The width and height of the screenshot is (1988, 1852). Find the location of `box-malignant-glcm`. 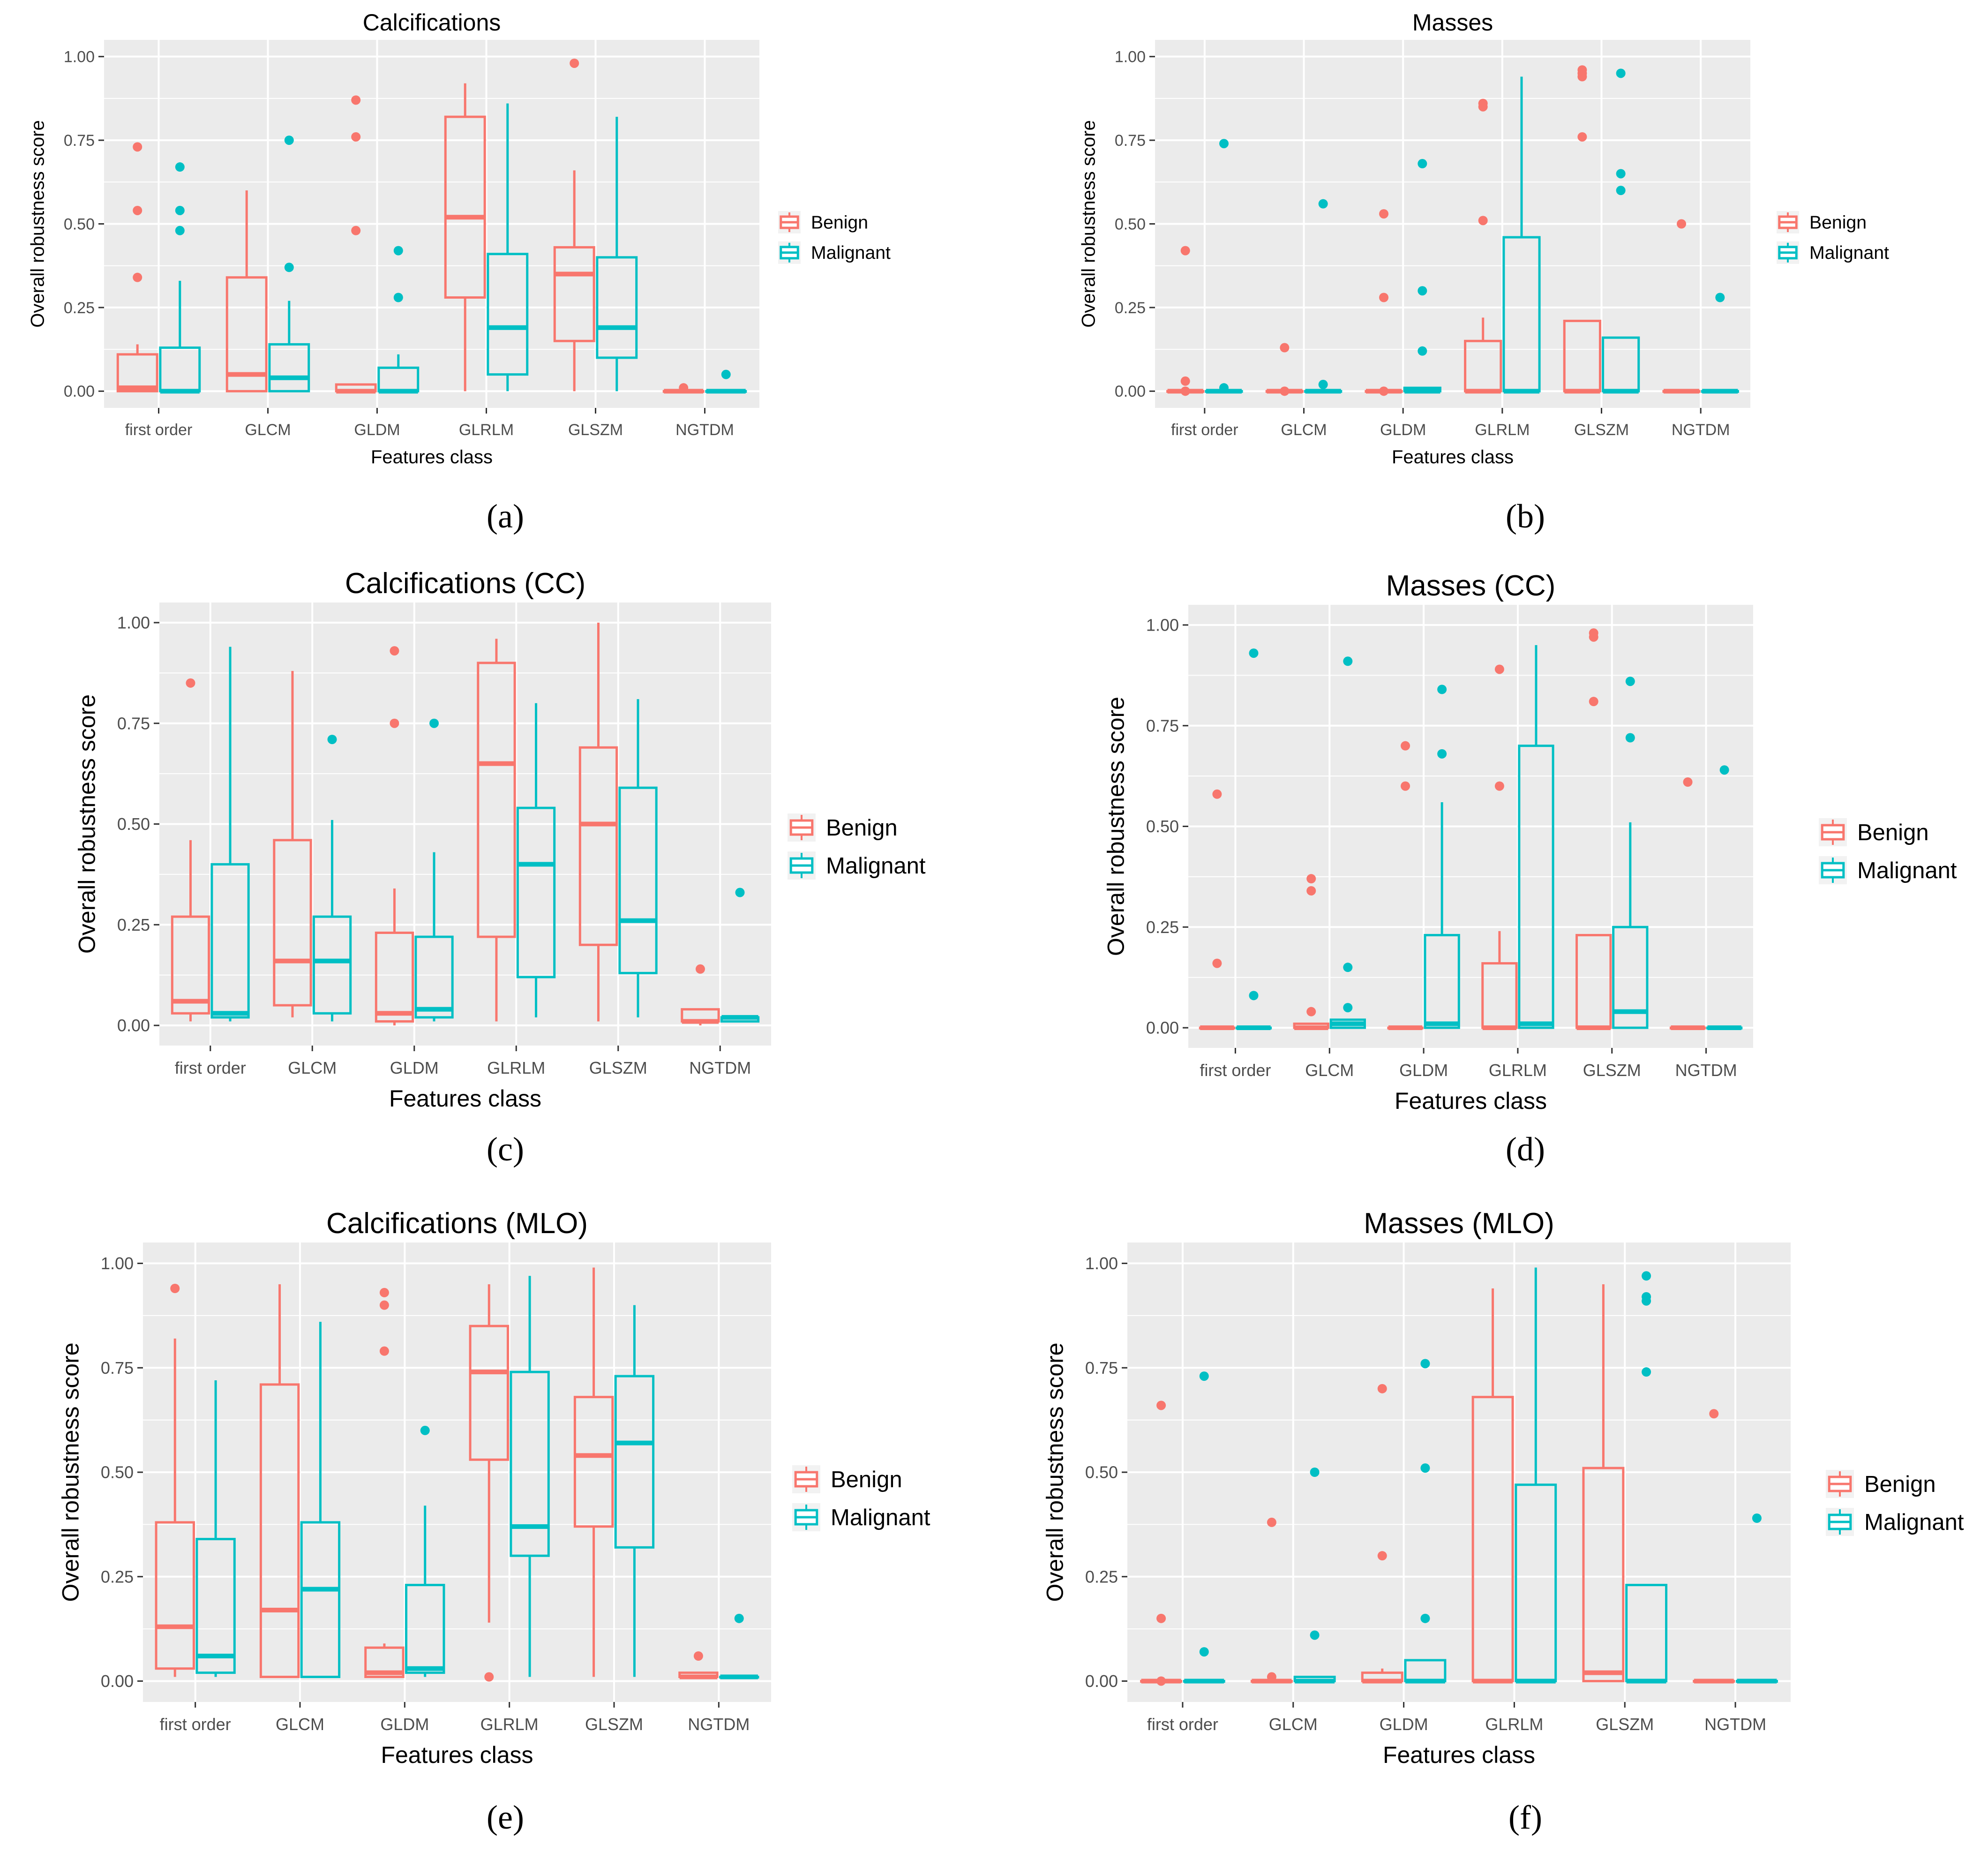

box-malignant-glcm is located at coordinates (289, 264).